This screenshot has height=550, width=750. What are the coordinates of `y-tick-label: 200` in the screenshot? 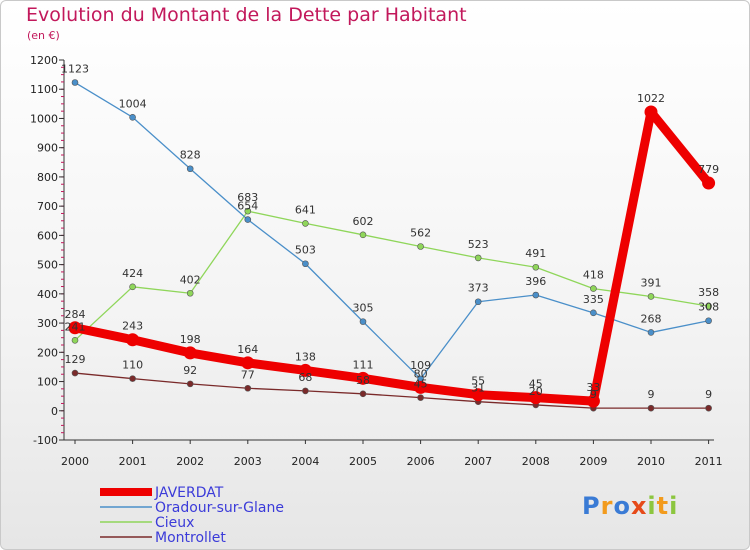 It's located at (47, 352).